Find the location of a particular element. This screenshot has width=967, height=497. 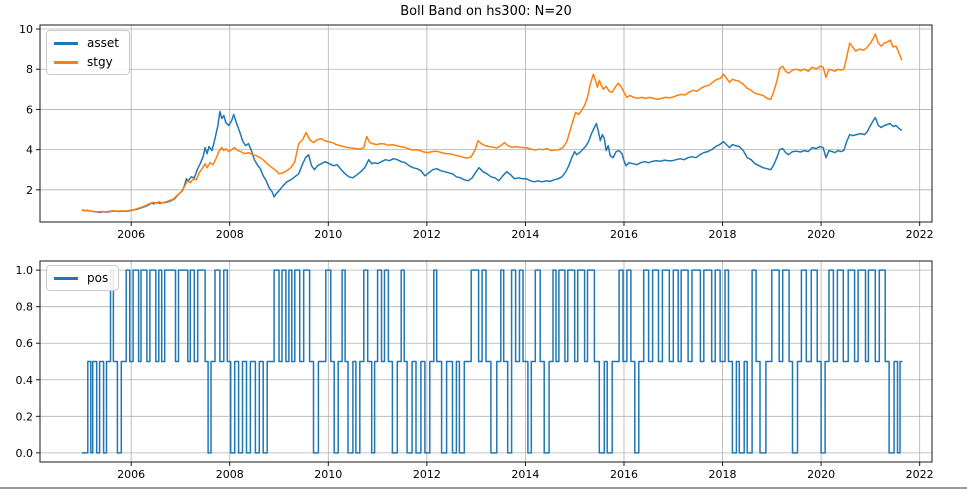

legend-item-stgy: stgy is located at coordinates (86, 62).